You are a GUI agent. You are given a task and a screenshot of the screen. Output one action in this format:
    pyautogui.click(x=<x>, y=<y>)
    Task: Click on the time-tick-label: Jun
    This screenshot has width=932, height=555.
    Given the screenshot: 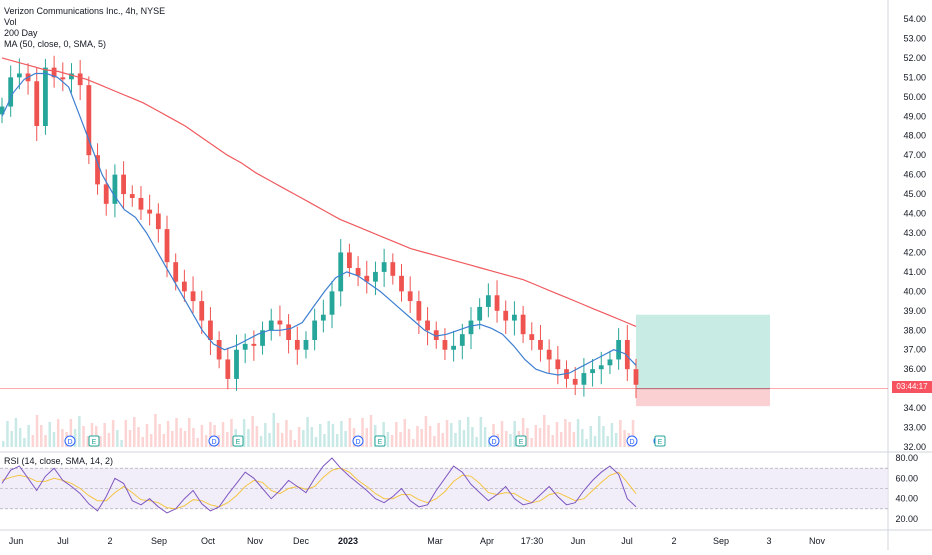 What is the action you would take?
    pyautogui.click(x=578, y=541)
    